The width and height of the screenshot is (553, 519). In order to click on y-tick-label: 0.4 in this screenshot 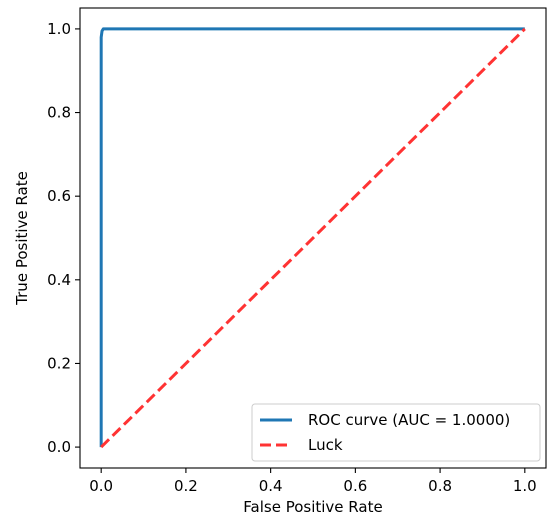, I will do `click(59, 280)`.